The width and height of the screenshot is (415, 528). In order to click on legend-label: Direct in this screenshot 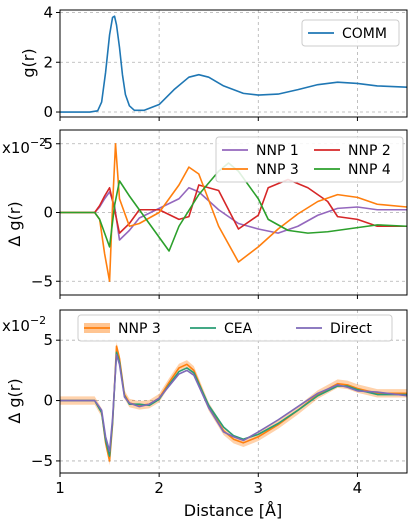, I will do `click(351, 329)`.